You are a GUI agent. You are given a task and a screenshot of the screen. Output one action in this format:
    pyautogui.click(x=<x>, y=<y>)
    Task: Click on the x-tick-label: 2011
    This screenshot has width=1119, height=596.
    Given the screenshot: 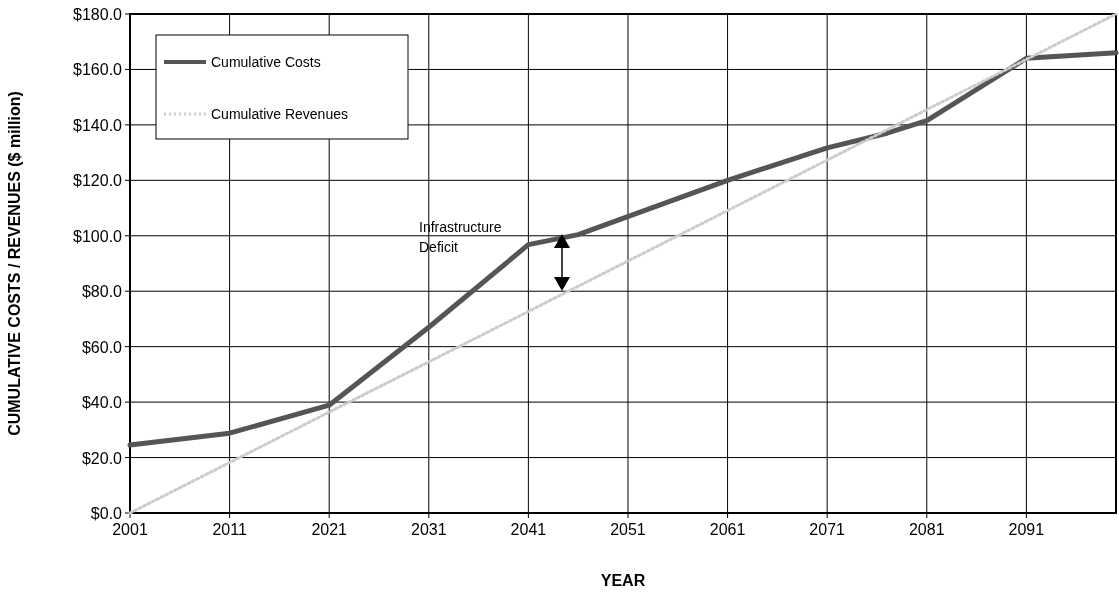 What is the action you would take?
    pyautogui.click(x=229, y=529)
    